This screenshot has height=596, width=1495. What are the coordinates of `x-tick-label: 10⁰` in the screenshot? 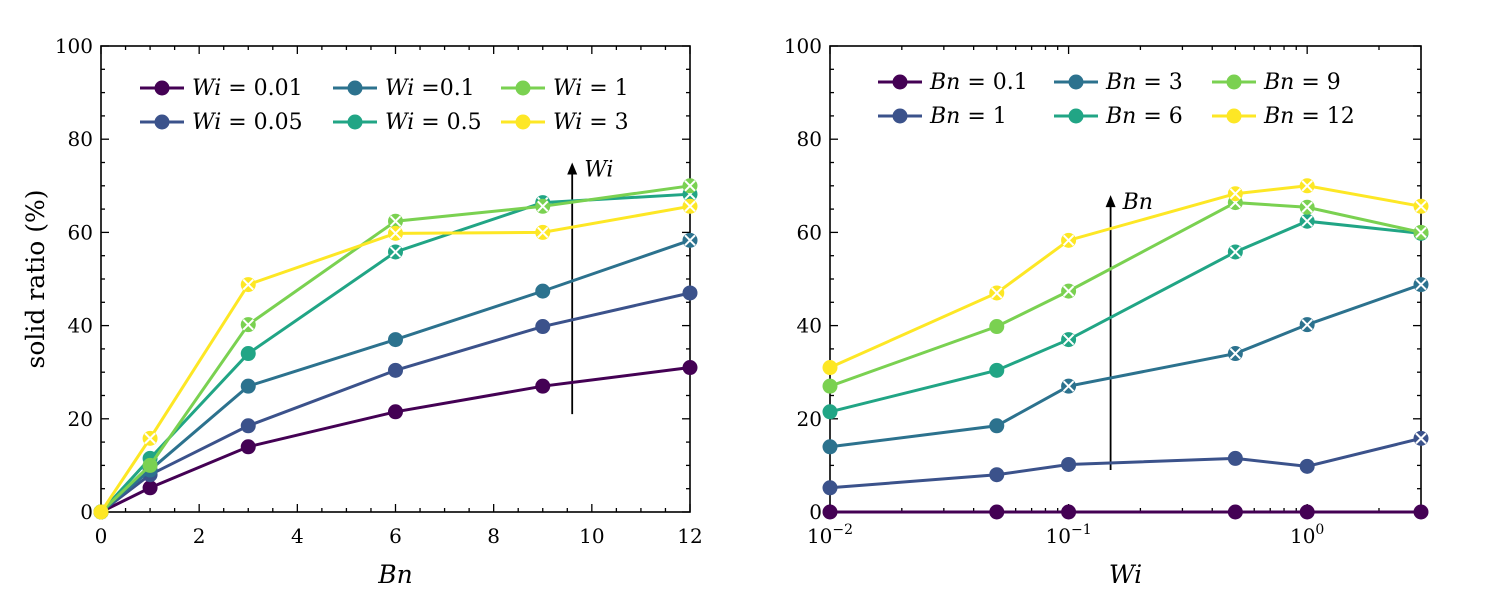 It's located at (1307, 535).